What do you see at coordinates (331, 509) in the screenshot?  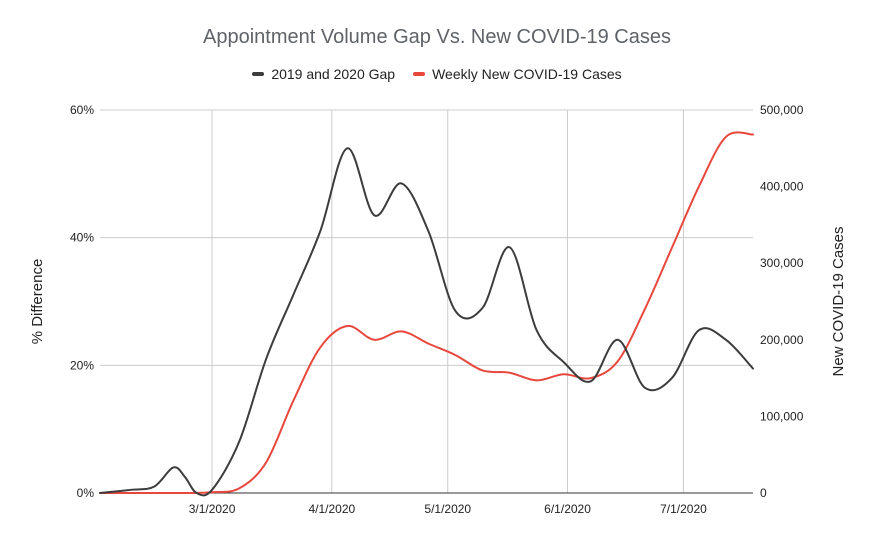 I see `x-tick-label: 4/1/2020` at bounding box center [331, 509].